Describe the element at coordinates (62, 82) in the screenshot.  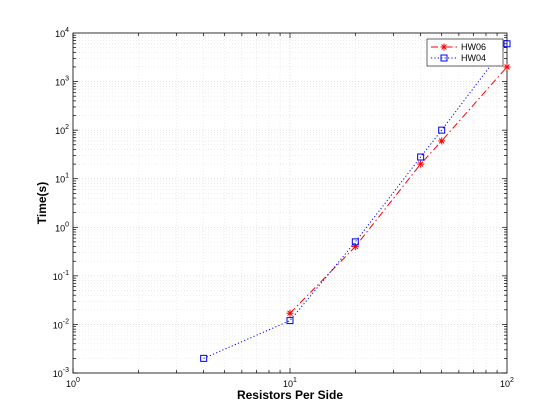
I see `y-tick-label: 10³` at that location.